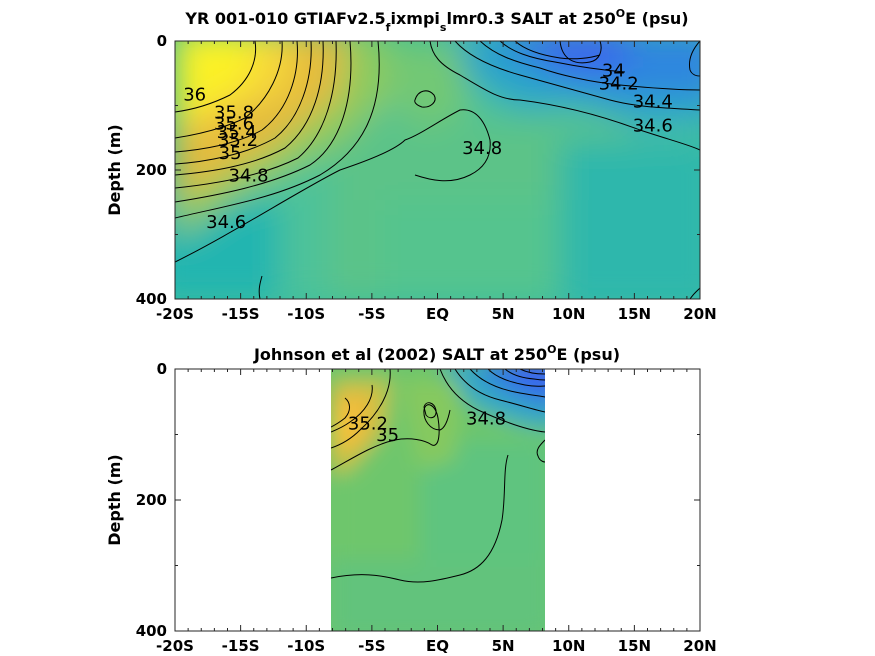 The height and width of the screenshot is (656, 875). Describe the element at coordinates (699, 646) in the screenshot. I see `bottom-x-tick-label: 20N` at that location.